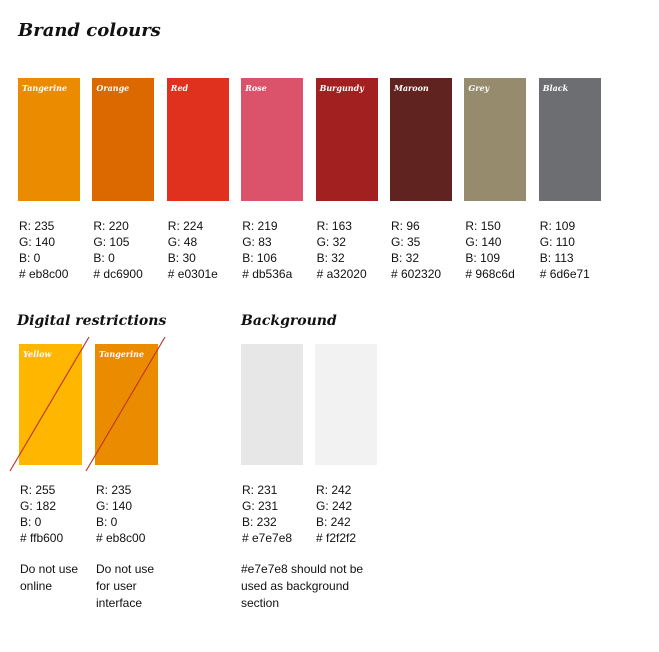  I want to click on swatch-name: Maroon, so click(411, 88).